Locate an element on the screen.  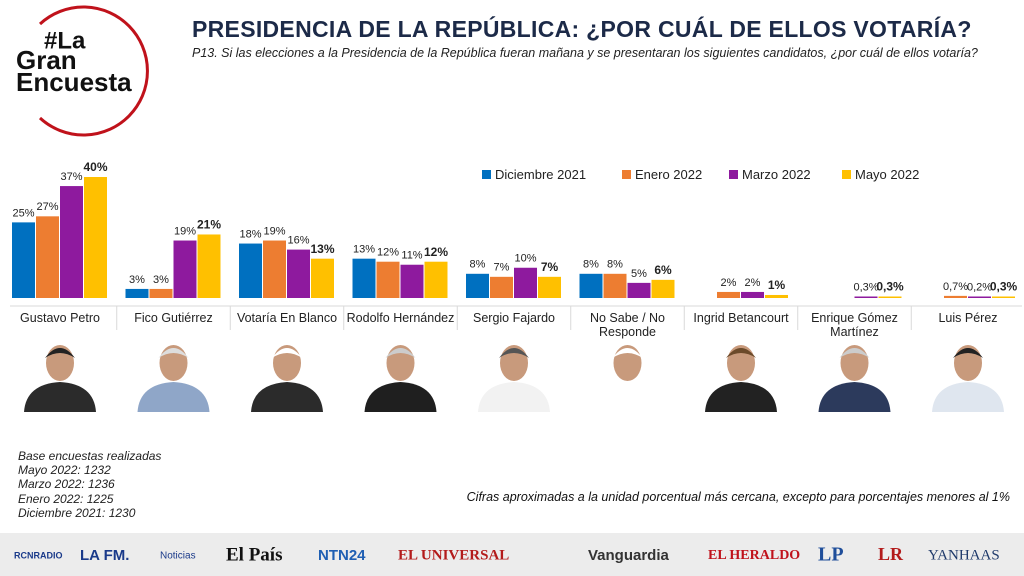
category-label: Luis Pérez is located at coordinates (968, 318).